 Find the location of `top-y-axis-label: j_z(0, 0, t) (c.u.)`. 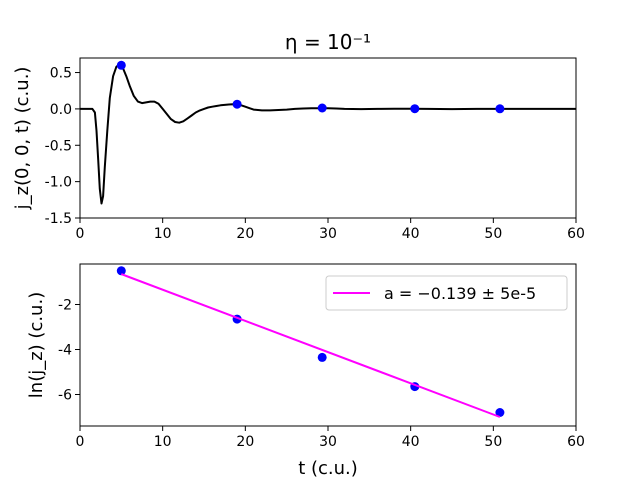

top-y-axis-label: j_z(0, 0, t) (c.u.) is located at coordinates (22, 139).